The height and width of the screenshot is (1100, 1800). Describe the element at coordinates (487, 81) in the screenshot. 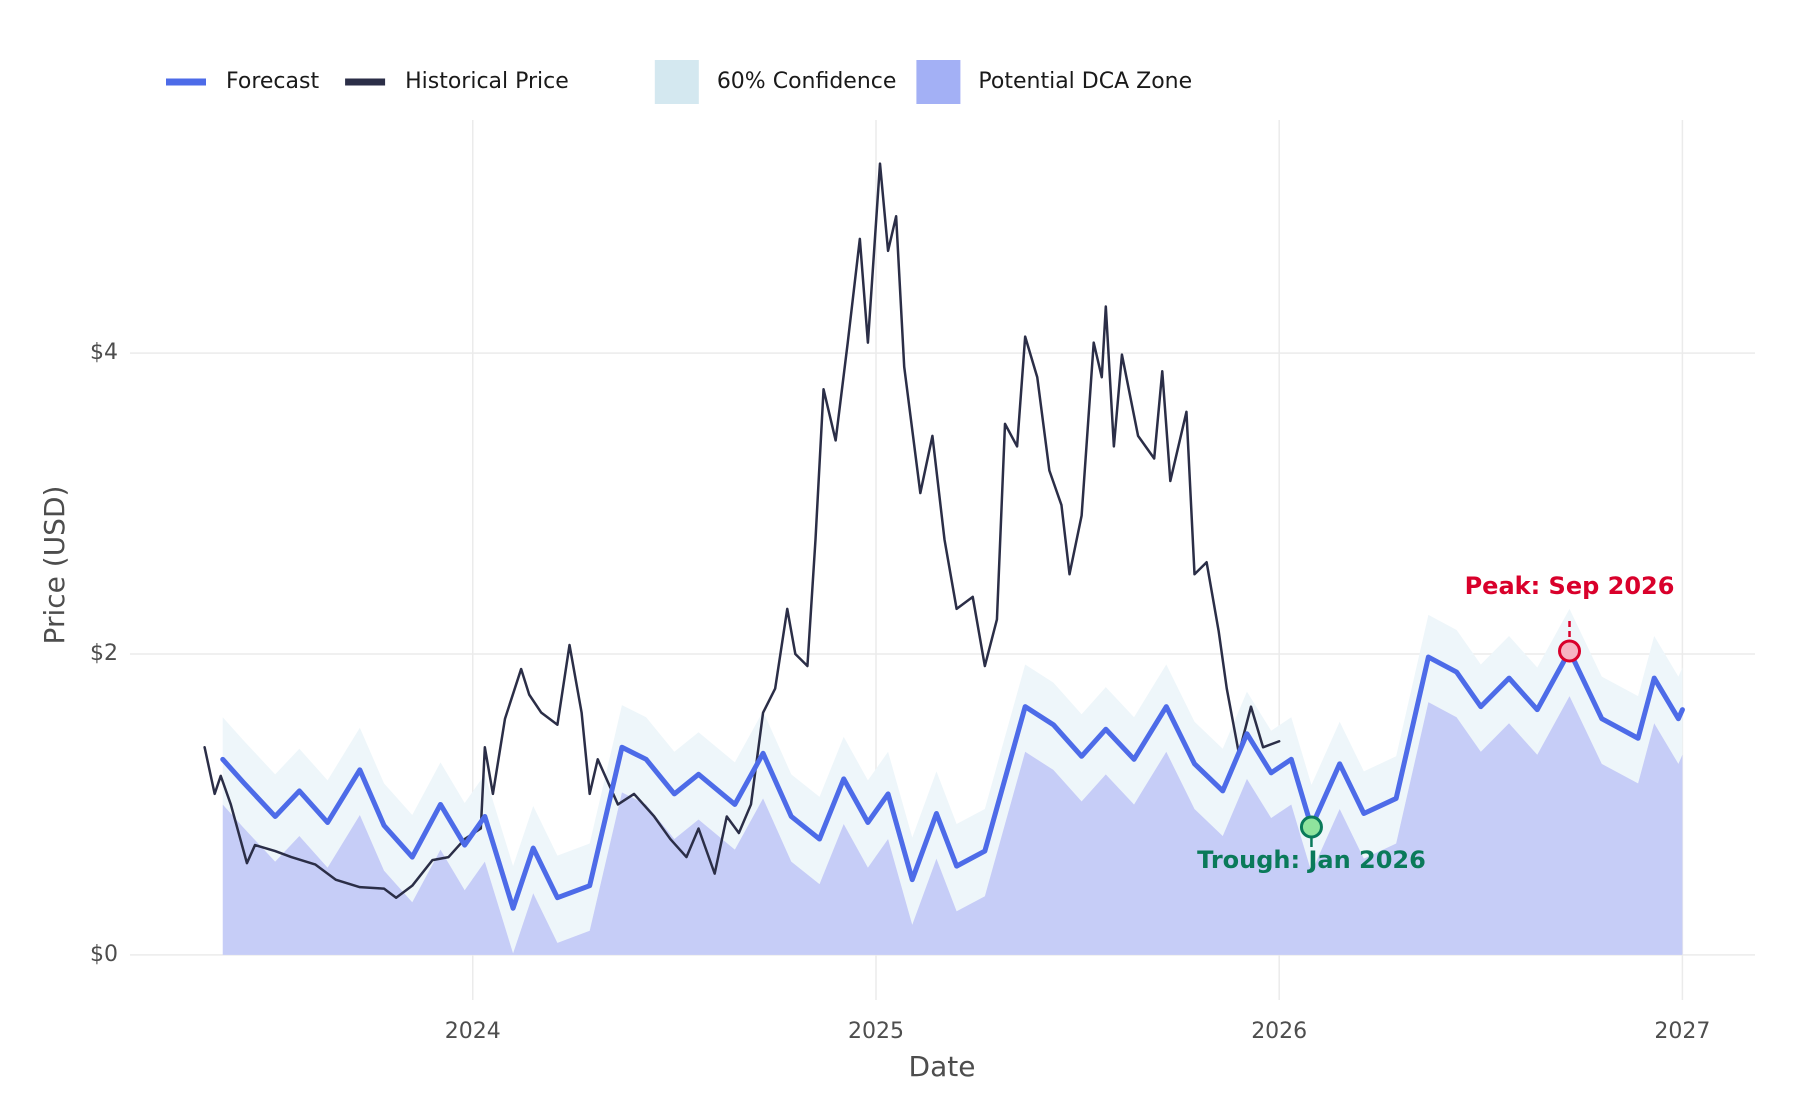

I see `legend-label: Historical Price` at that location.